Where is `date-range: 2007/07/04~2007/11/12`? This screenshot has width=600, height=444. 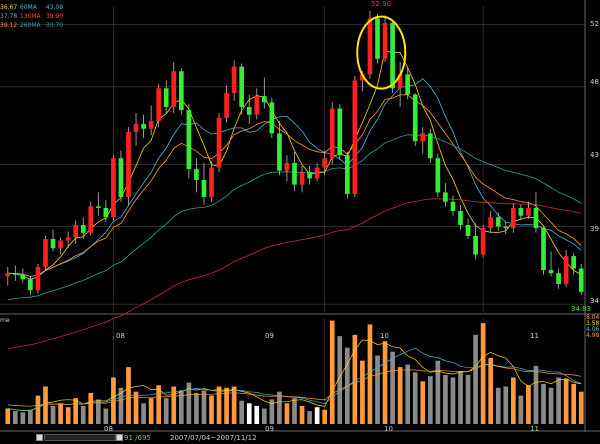
date-range: 2007/07/04~2007/11/12 is located at coordinates (213, 438).